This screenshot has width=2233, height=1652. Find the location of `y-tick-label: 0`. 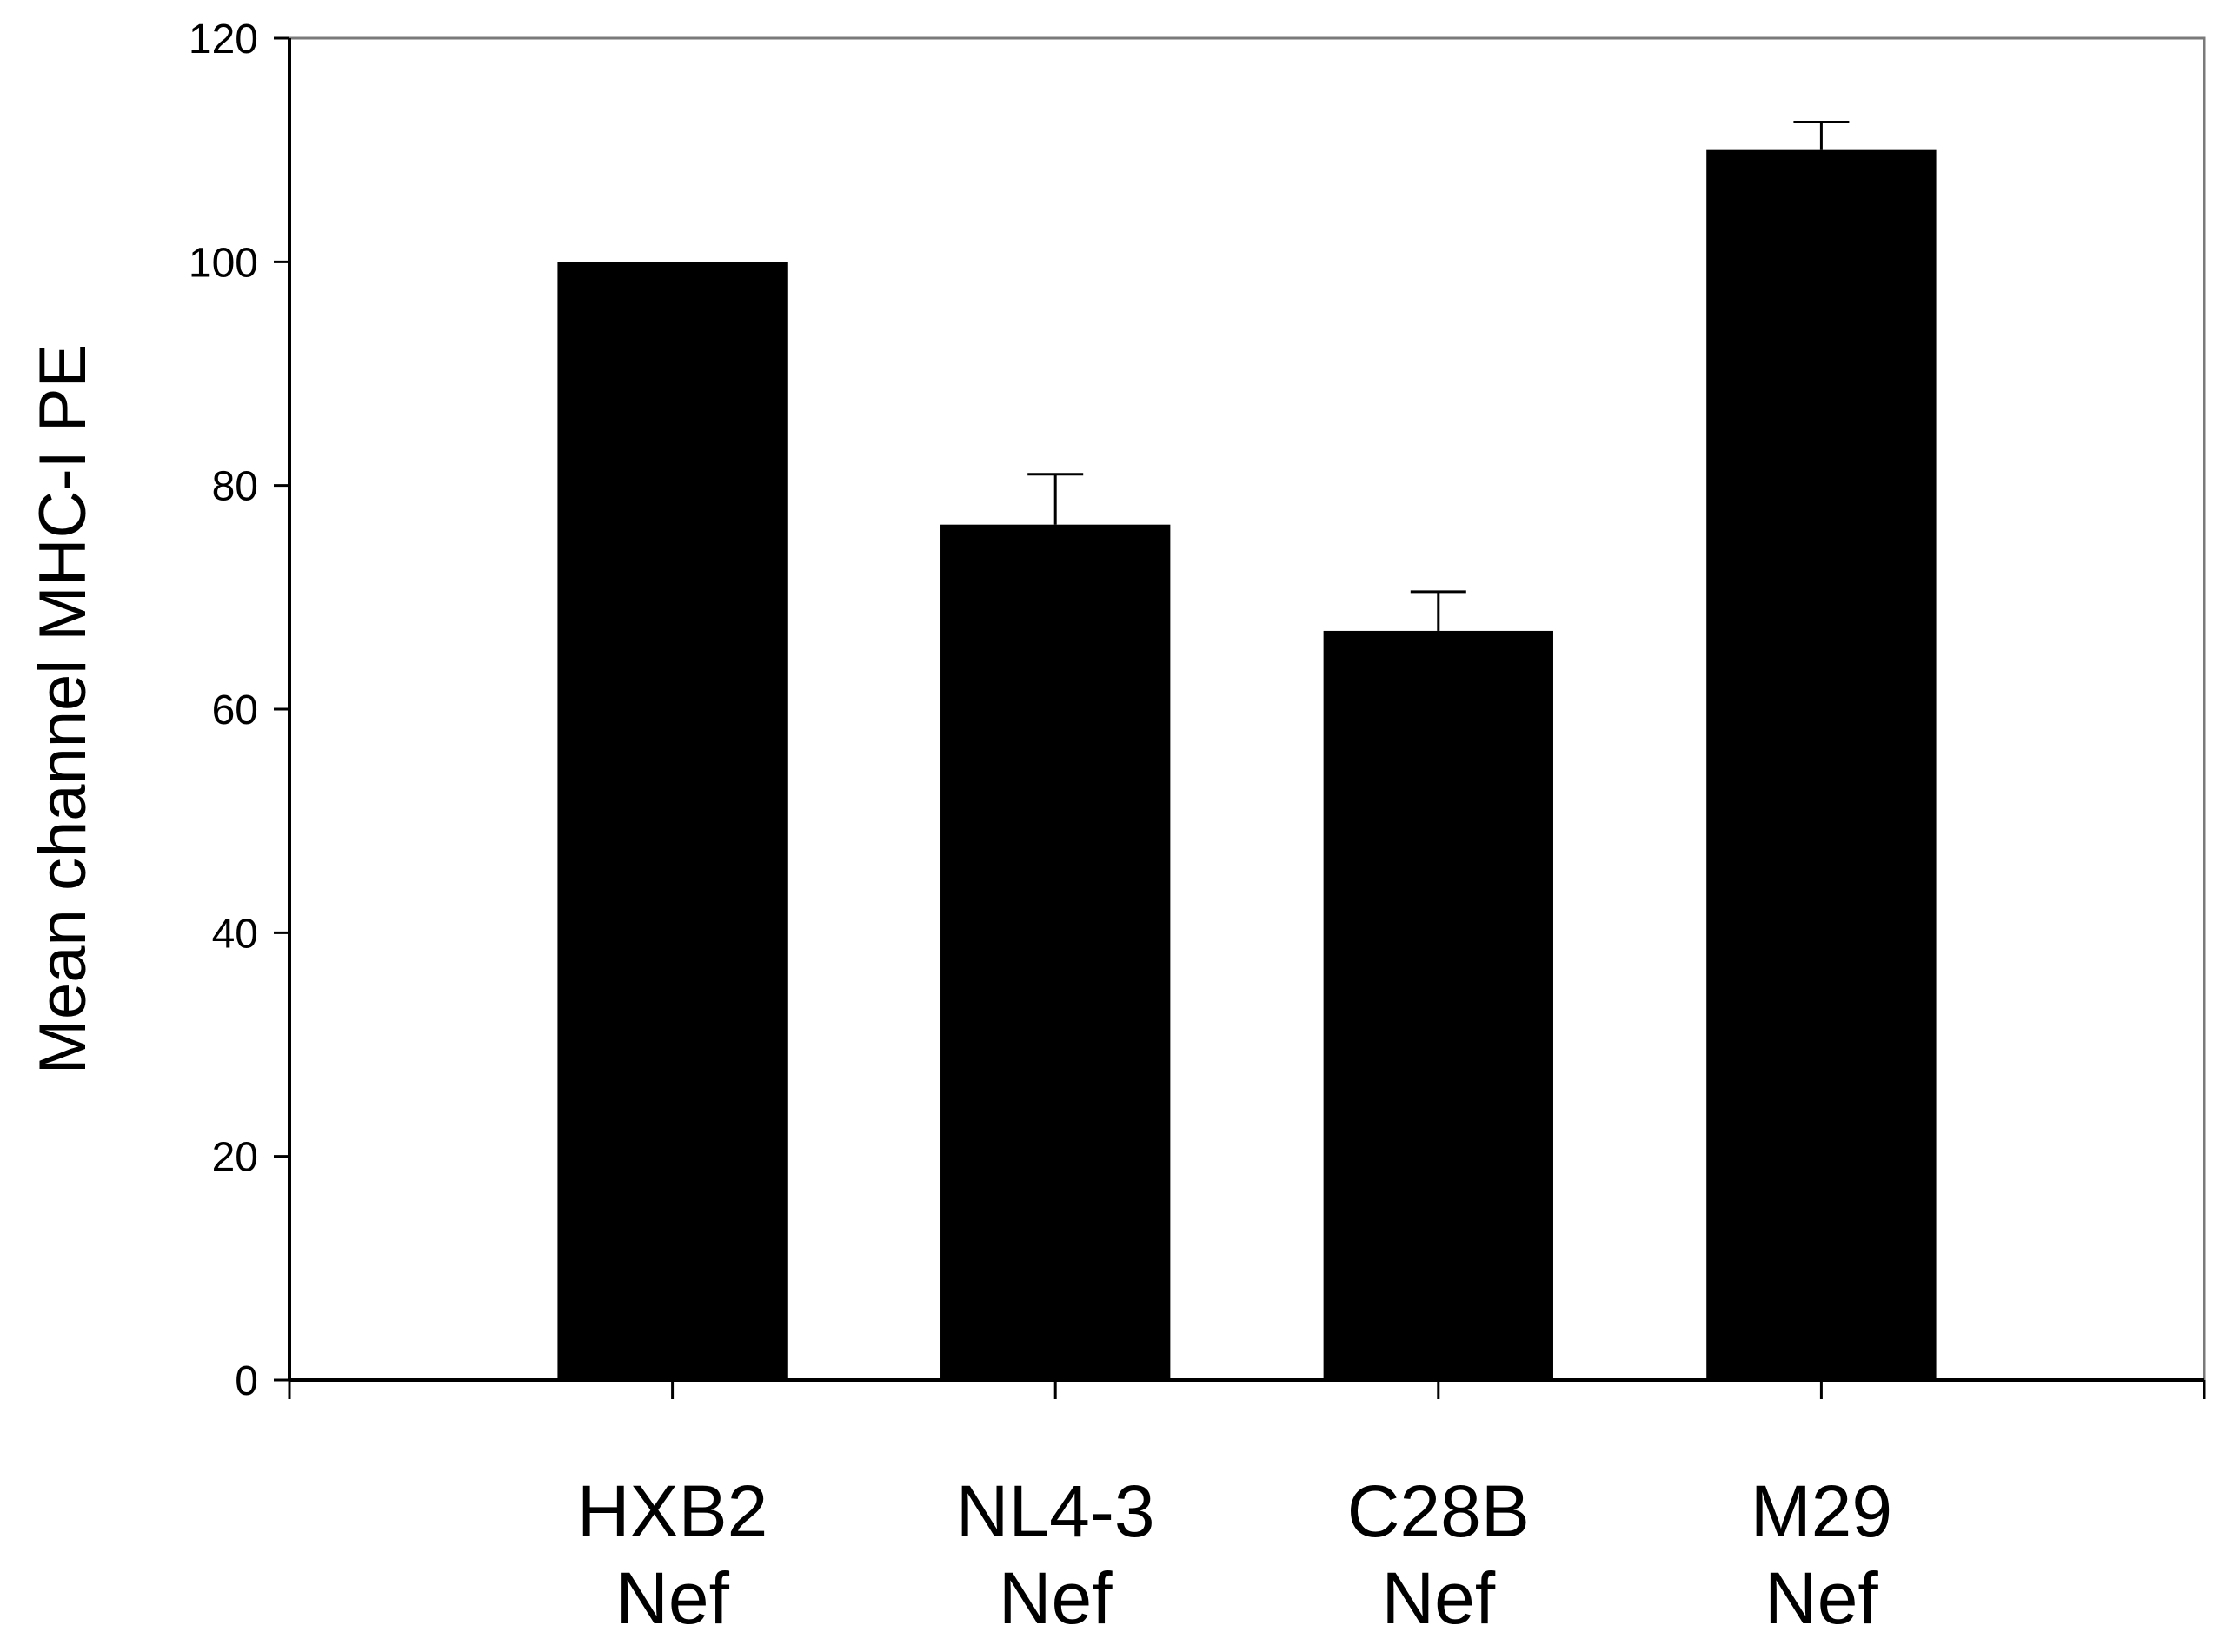

y-tick-label: 0 is located at coordinates (246, 1381).